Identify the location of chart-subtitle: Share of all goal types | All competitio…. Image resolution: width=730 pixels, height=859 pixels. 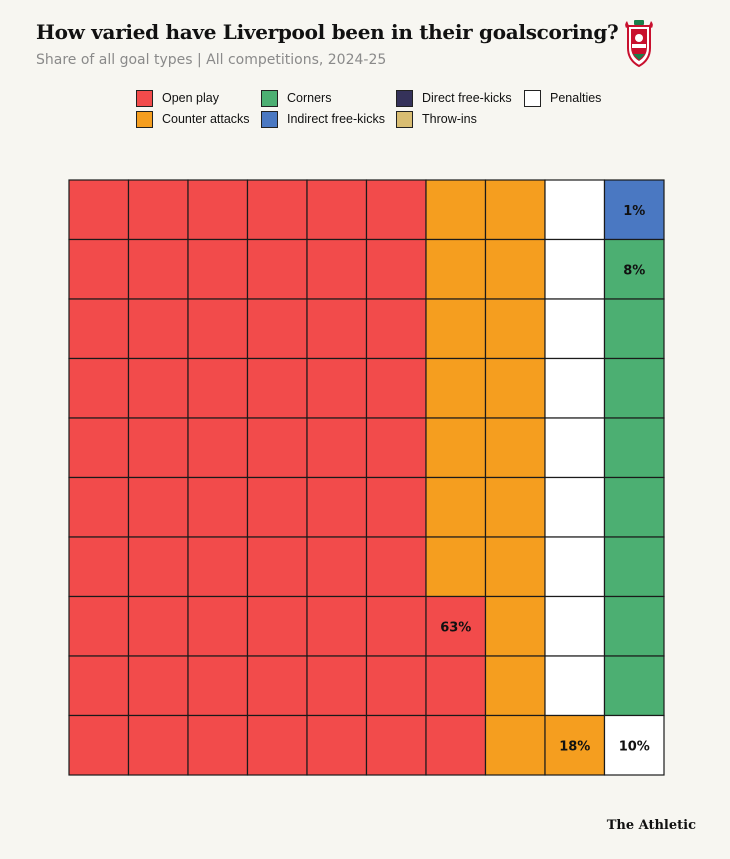
(211, 60).